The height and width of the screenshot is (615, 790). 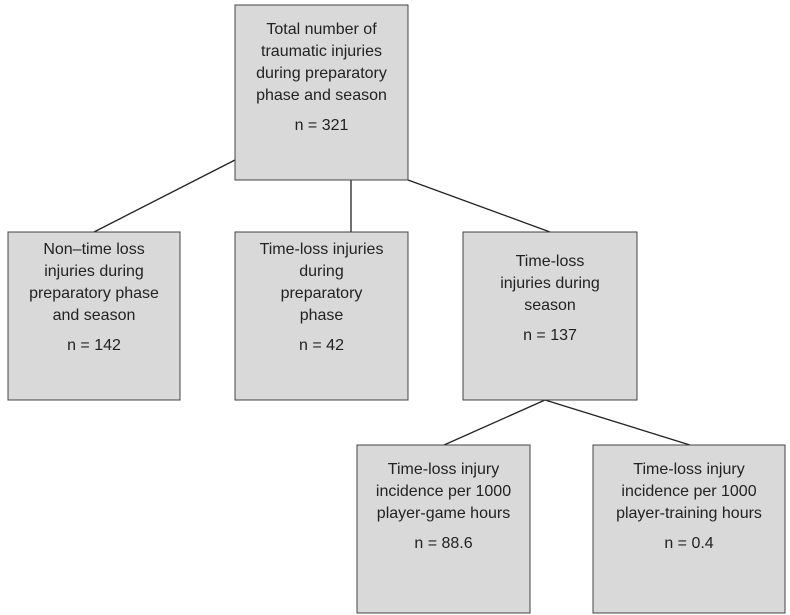 What do you see at coordinates (321, 73) in the screenshot?
I see `node-label: during preparatory` at bounding box center [321, 73].